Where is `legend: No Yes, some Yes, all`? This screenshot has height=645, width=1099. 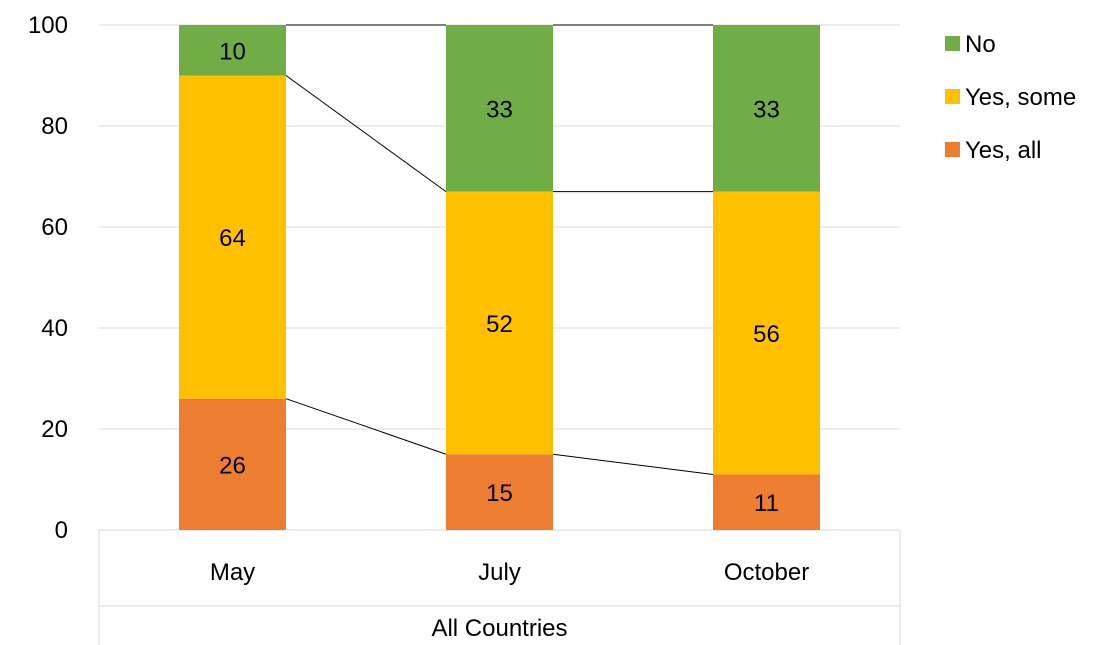
legend: No Yes, some Yes, all is located at coordinates (1010, 97).